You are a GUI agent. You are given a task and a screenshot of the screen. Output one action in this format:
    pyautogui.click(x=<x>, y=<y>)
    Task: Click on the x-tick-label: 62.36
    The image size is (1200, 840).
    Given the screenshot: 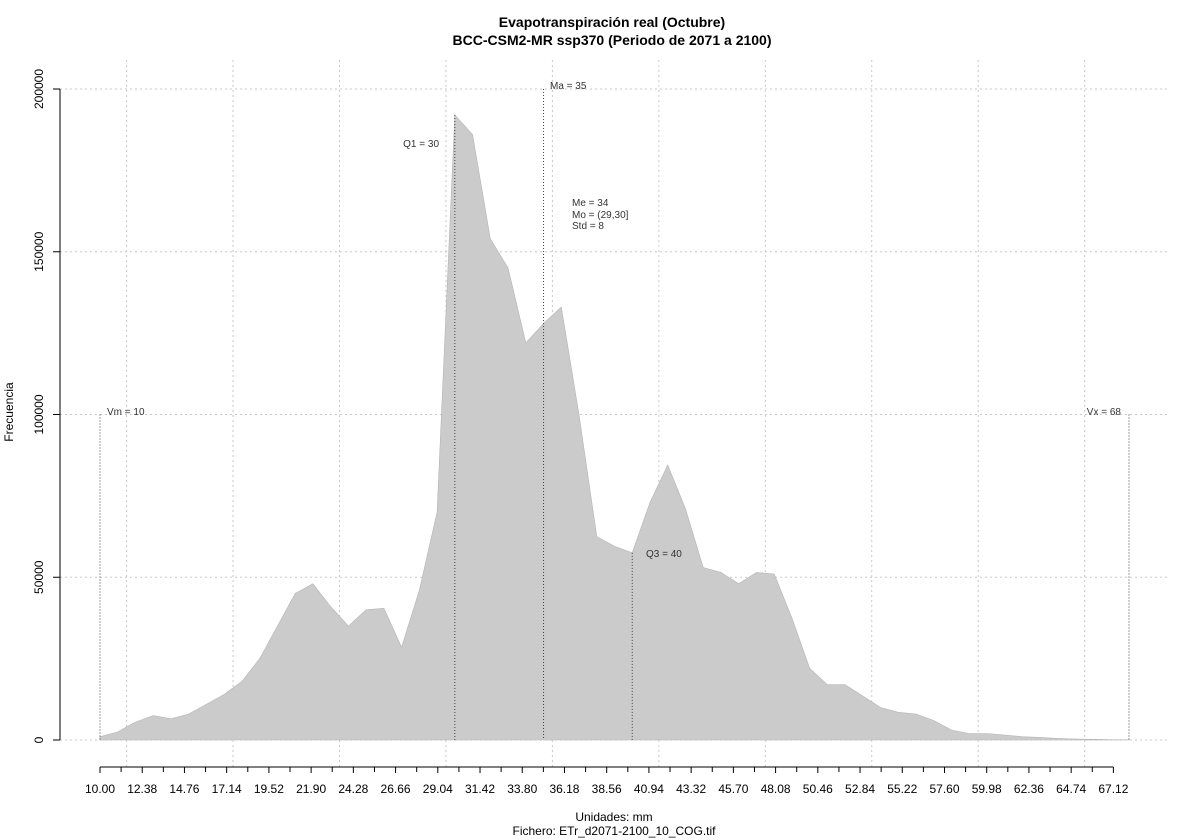 What is the action you would take?
    pyautogui.click(x=1029, y=789)
    